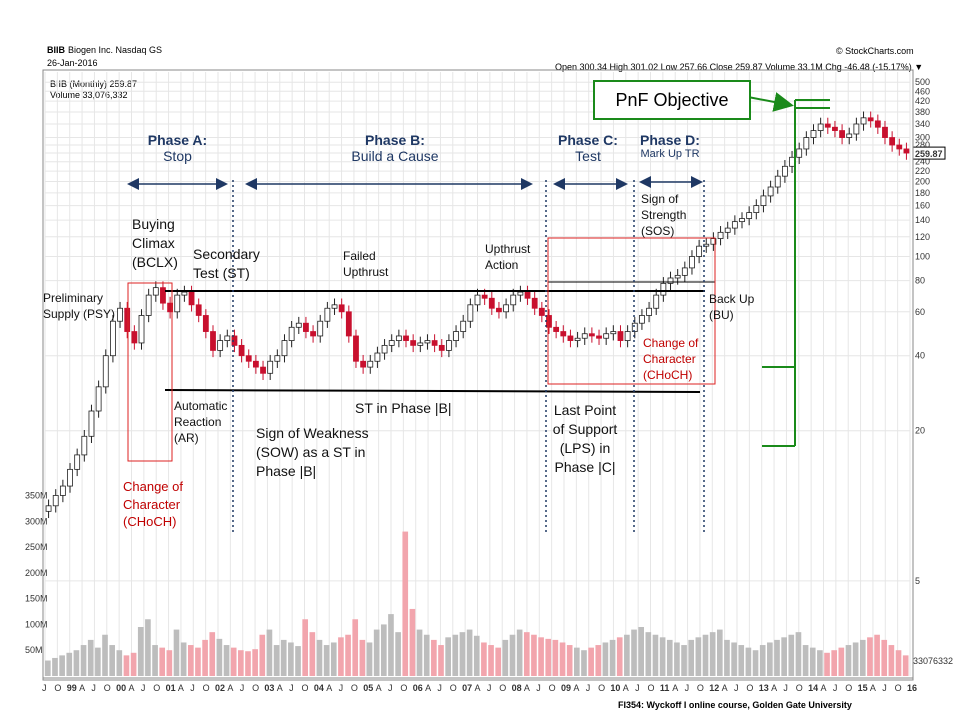  I want to click on phase-c-subtitle: Test, so click(588, 156).